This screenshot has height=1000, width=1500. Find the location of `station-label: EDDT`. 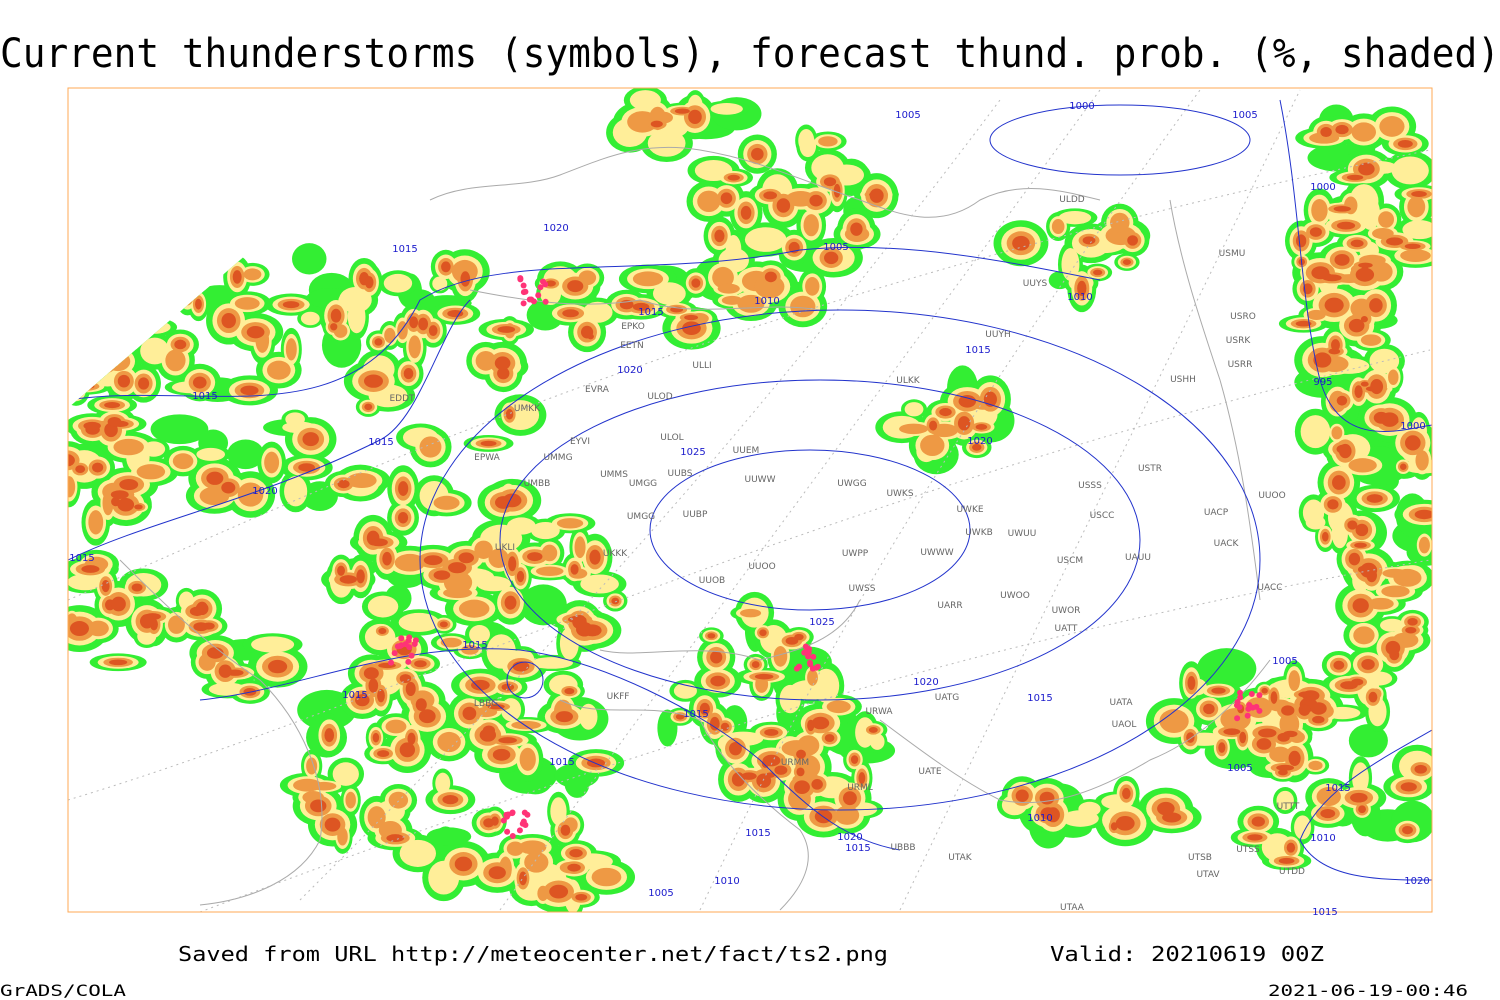

station-label: EDDT is located at coordinates (402, 399).